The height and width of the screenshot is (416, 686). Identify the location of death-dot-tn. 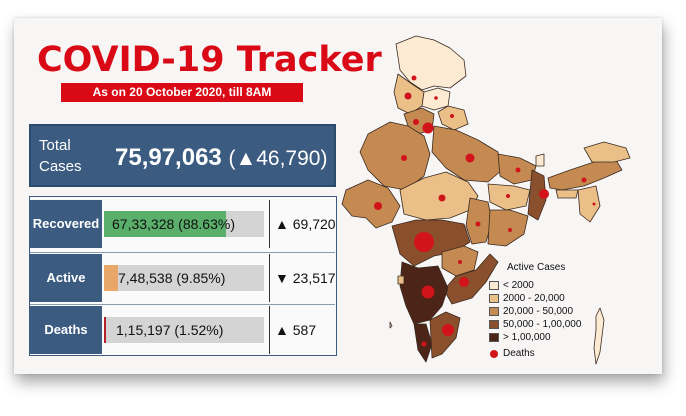
(448, 330).